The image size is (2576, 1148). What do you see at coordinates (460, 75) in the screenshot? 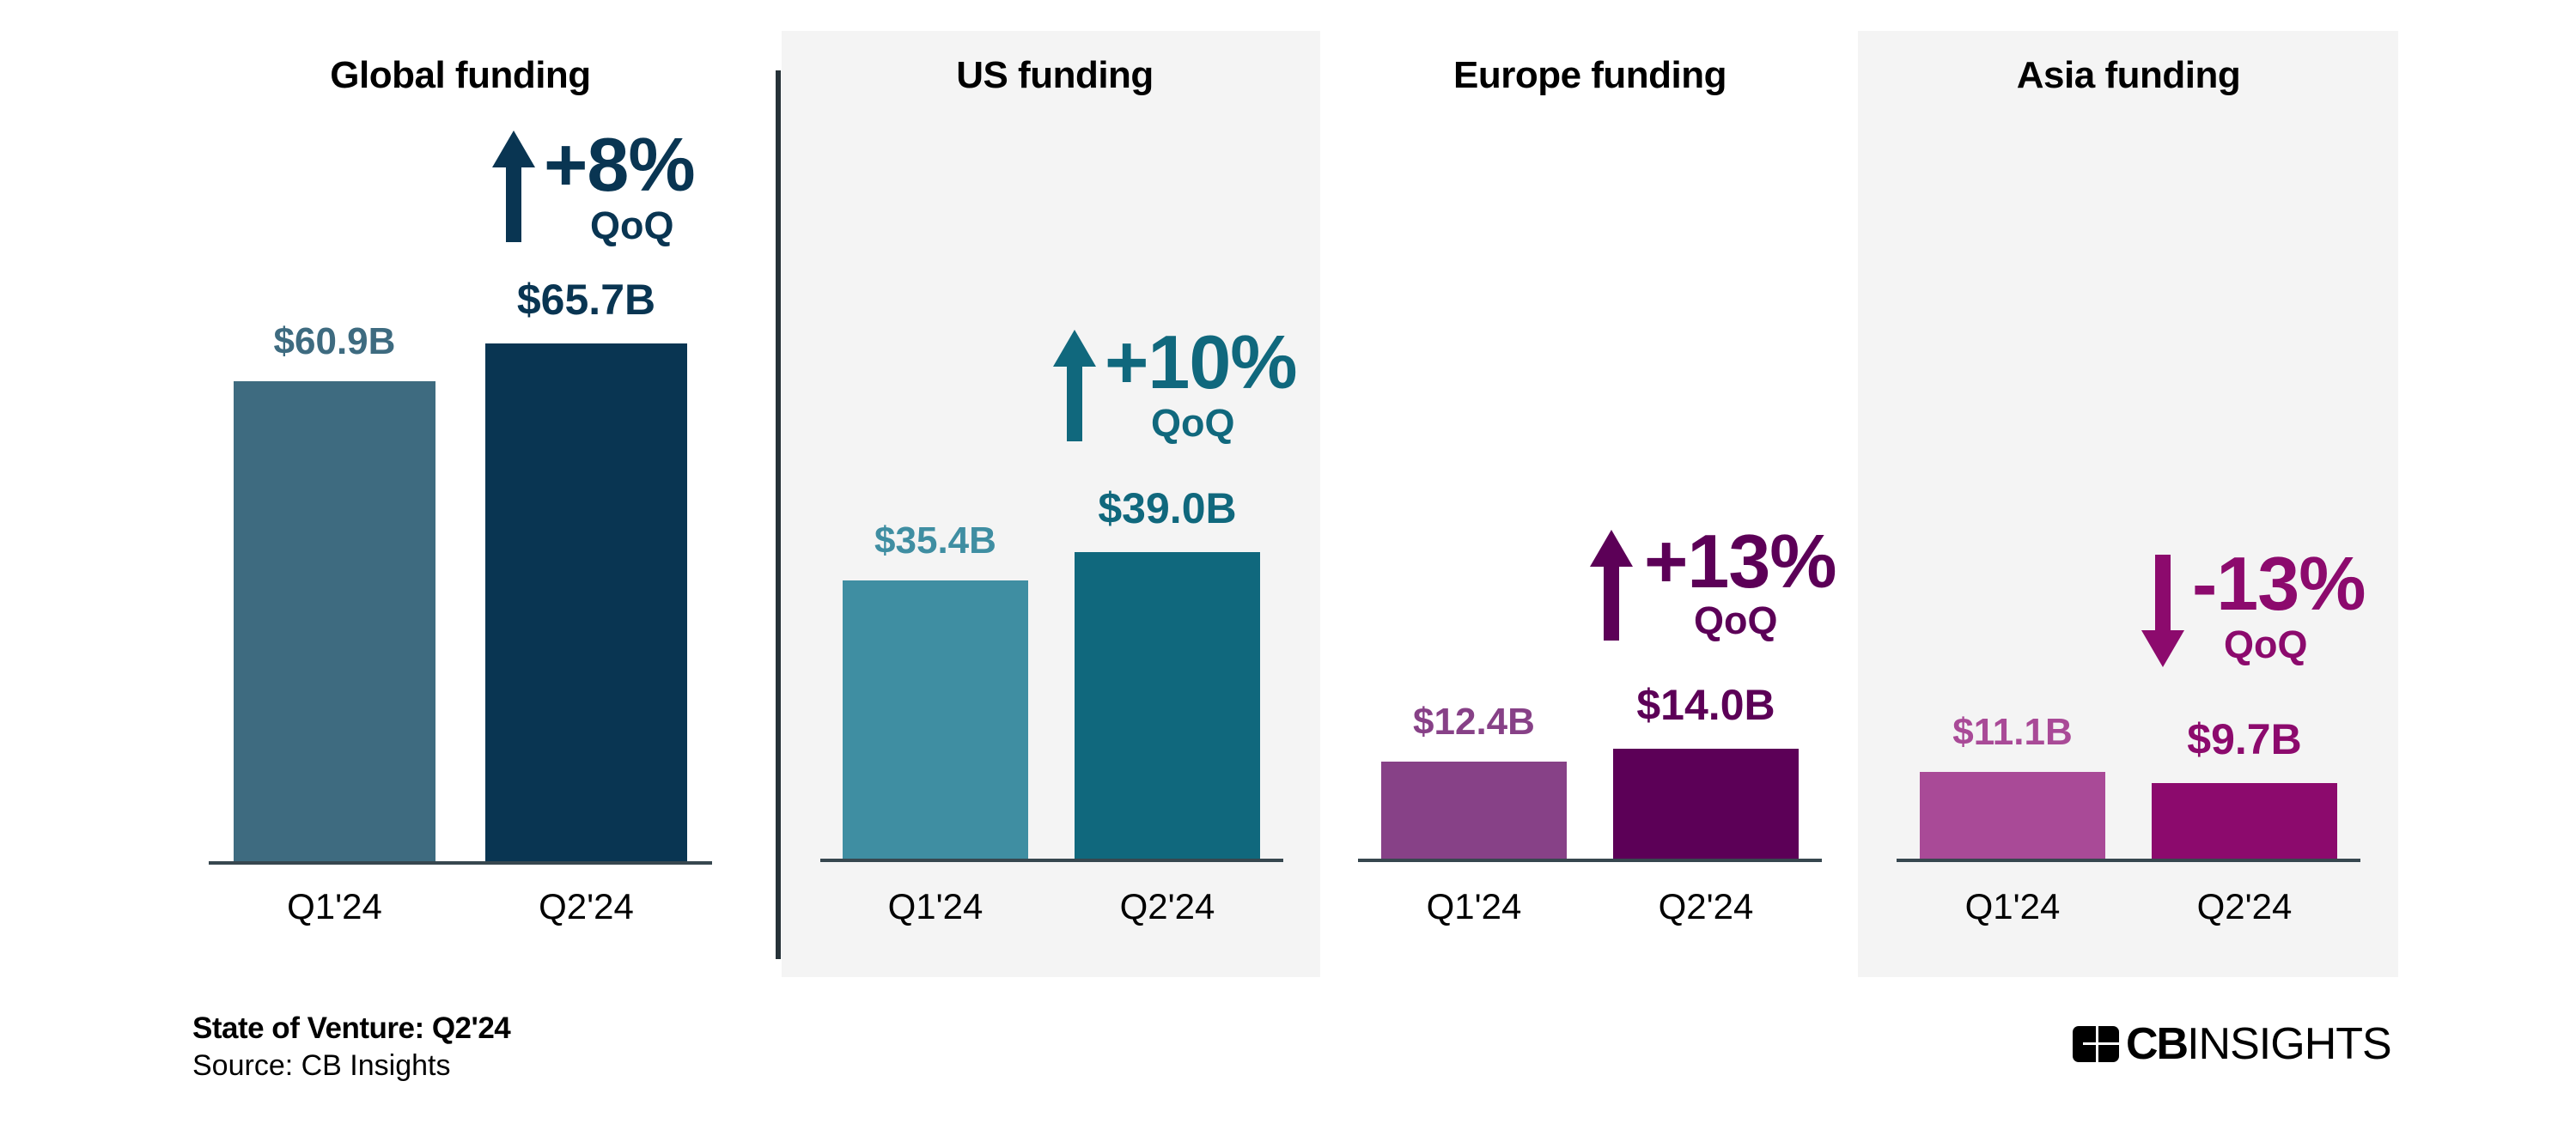
I see `global-funding-title: Global funding` at bounding box center [460, 75].